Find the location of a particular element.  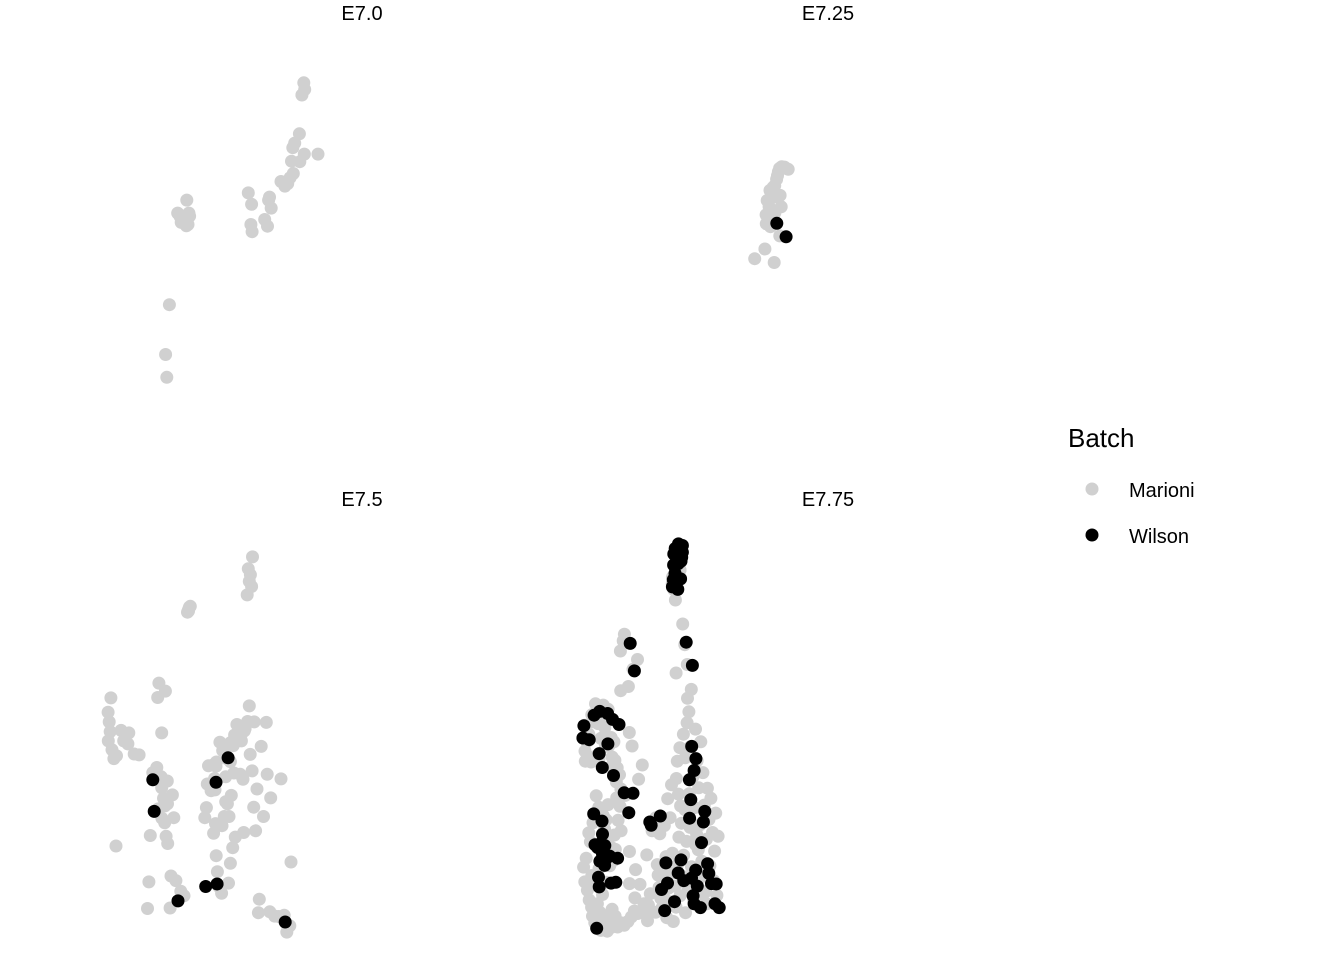

facet-title: E7.25 is located at coordinates (828, 14).